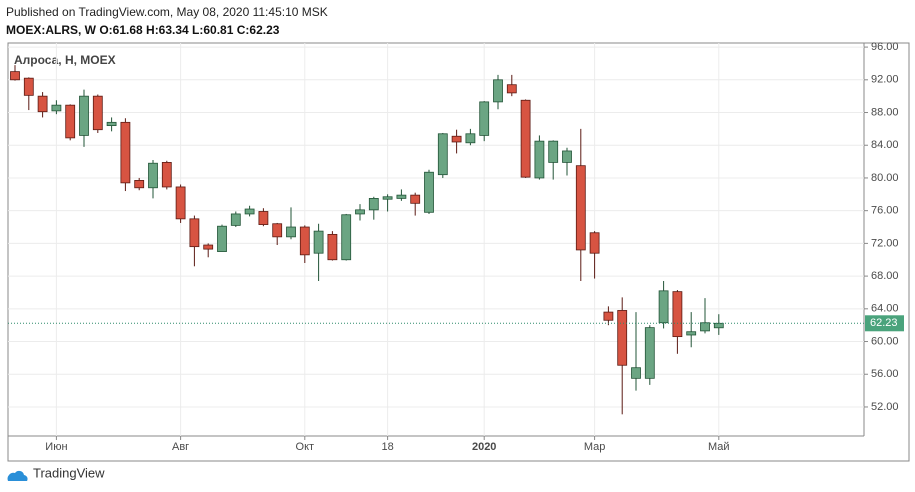  I want to click on logo: TradingView, so click(56, 473).